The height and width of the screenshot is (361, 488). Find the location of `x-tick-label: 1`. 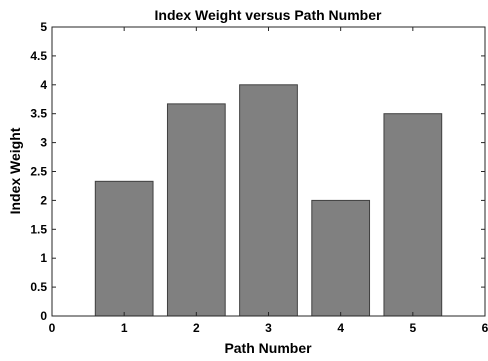

x-tick-label: 1 is located at coordinates (124, 328).